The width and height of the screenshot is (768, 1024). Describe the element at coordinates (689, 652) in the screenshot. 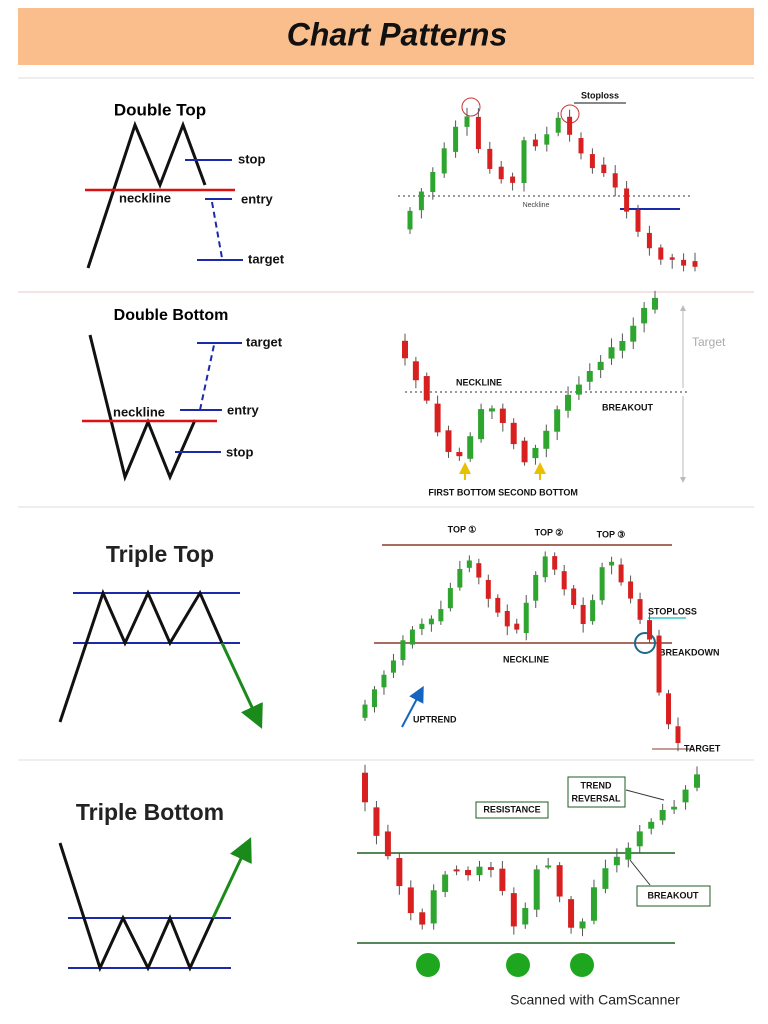

I see `chart-label: BREAKDOWN` at that location.